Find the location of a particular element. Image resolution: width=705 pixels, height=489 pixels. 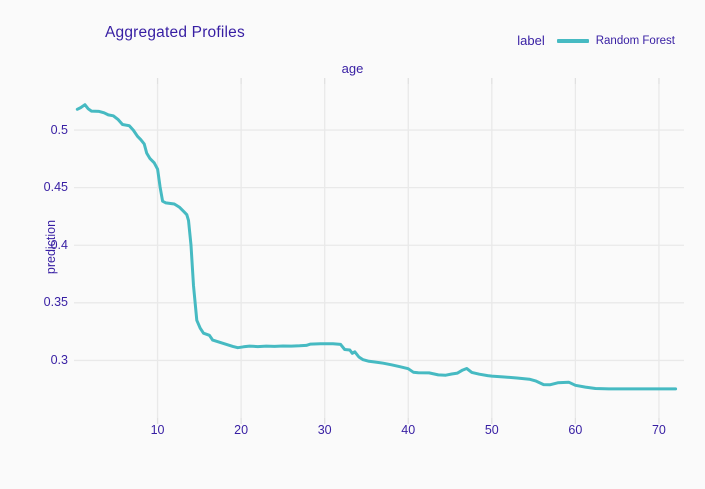

legend: label Random Forest is located at coordinates (596, 40).